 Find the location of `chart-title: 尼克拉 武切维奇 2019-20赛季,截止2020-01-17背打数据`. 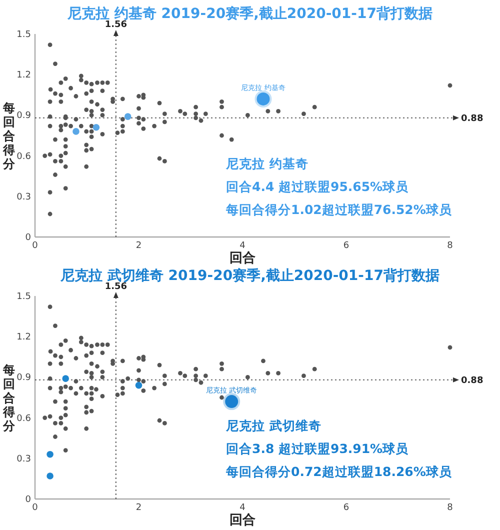

chart-title: 尼克拉 武切维奇 2019-20赛季,截止2020-01-17背打数据 is located at coordinates (250, 275).